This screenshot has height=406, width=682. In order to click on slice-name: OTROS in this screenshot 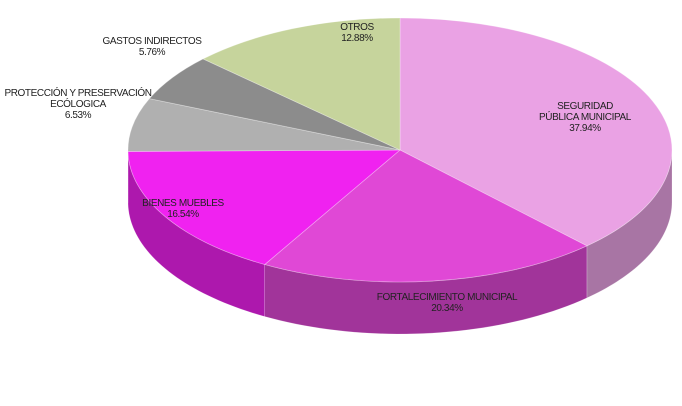, I will do `click(357, 27)`.